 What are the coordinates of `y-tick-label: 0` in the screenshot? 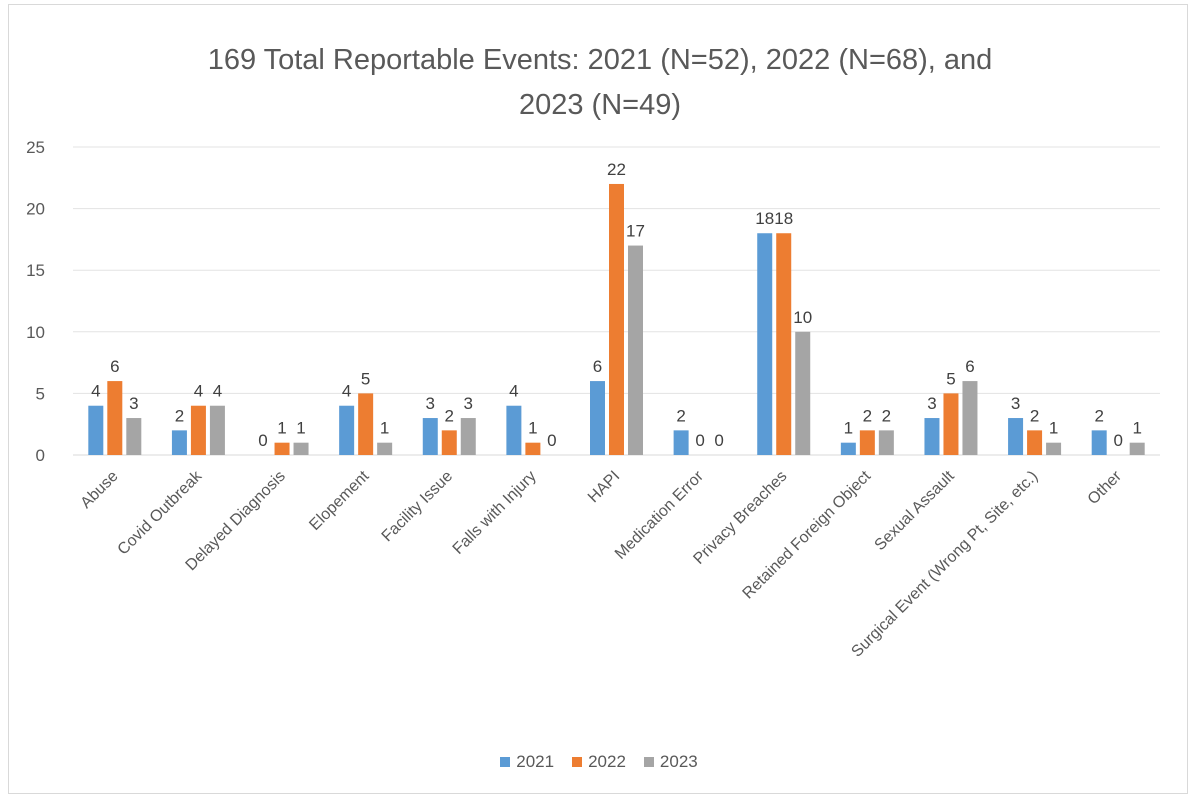 It's located at (40, 455).